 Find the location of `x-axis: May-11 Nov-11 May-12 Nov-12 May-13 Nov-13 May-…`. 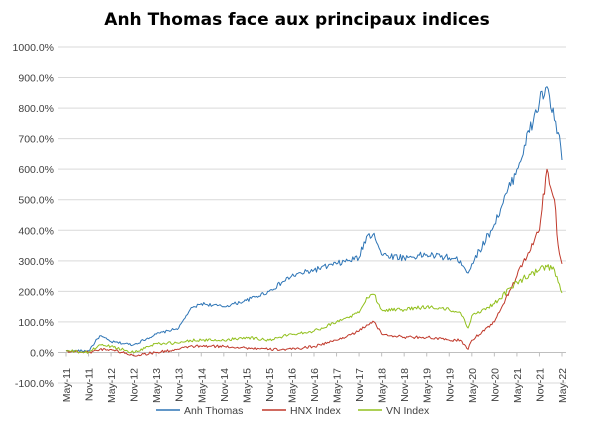

x-axis: May-11 Nov-11 May-12 Nov-12 May-13 Nov-13 May-… is located at coordinates (315, 377).